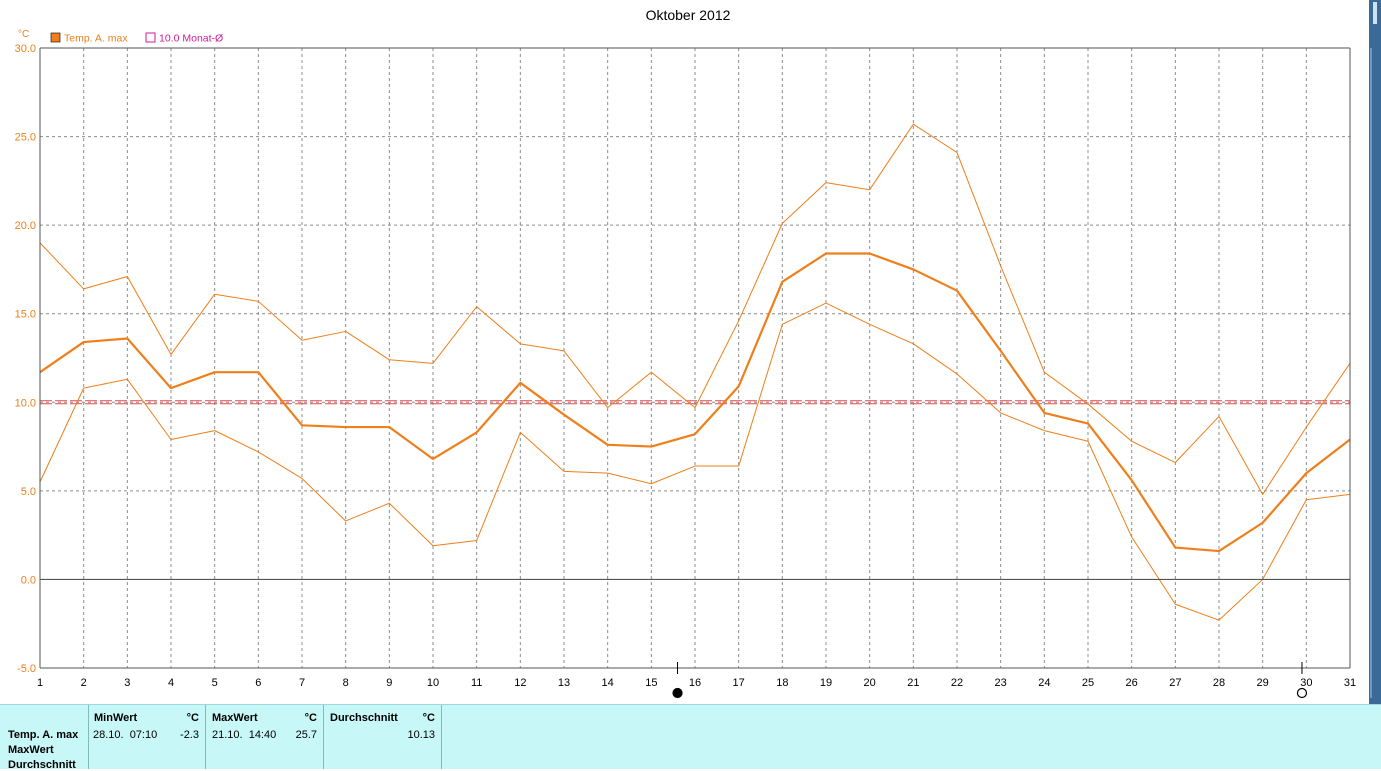 The width and height of the screenshot is (1381, 771). What do you see at coordinates (96, 39) in the screenshot?
I see `legend-label-temp: Temp. A. max` at bounding box center [96, 39].